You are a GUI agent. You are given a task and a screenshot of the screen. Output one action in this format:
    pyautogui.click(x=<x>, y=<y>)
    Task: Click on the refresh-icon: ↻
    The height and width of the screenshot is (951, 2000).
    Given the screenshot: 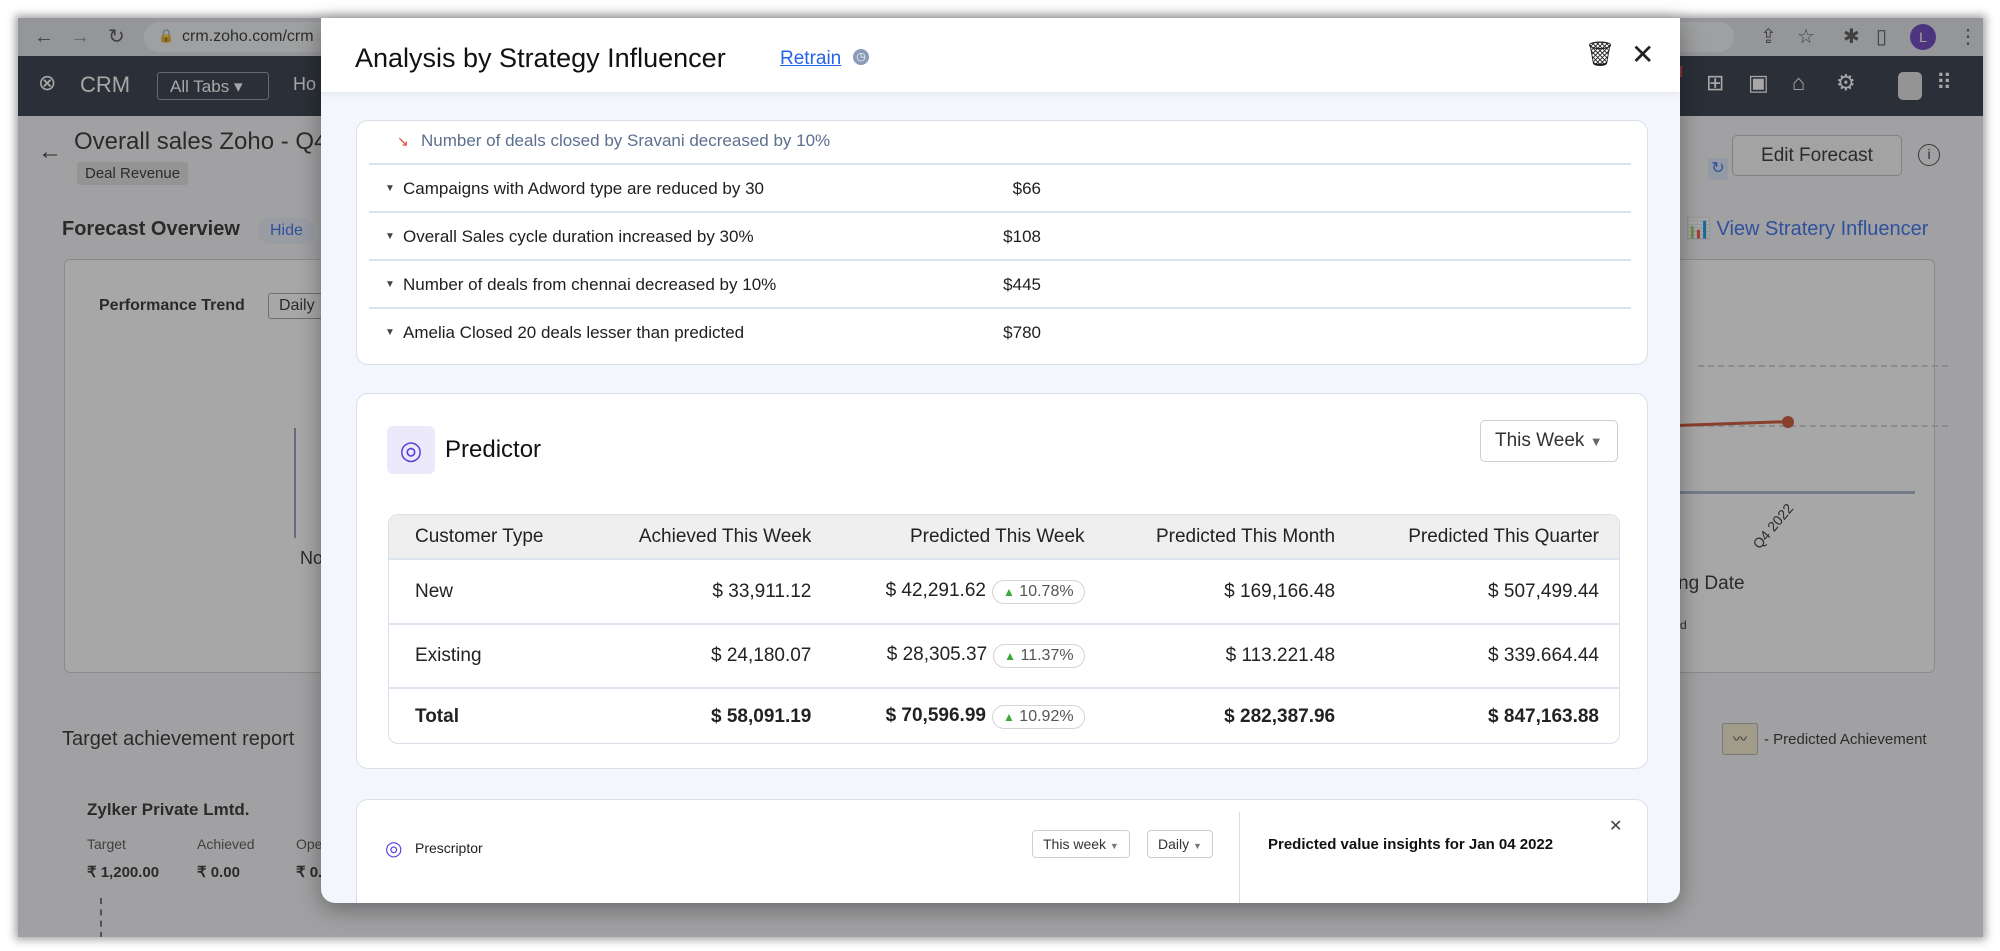 What is the action you would take?
    pyautogui.click(x=1718, y=169)
    